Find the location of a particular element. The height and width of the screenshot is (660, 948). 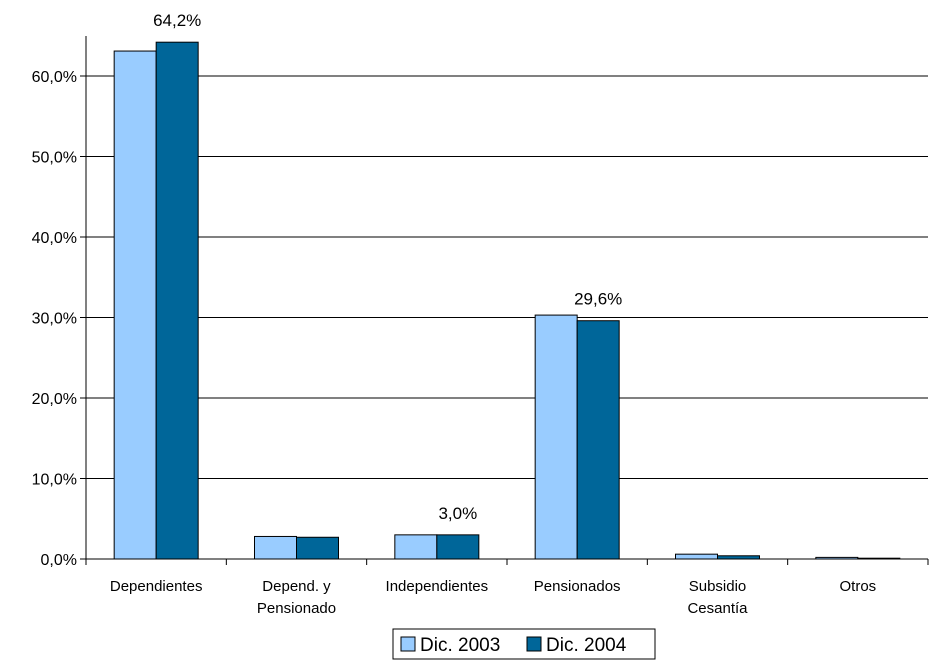

y-axis-ticks: 0,0% 10,0% 20,0% 30,0% 40,0% 50,0% 60,0% is located at coordinates (59, 319).